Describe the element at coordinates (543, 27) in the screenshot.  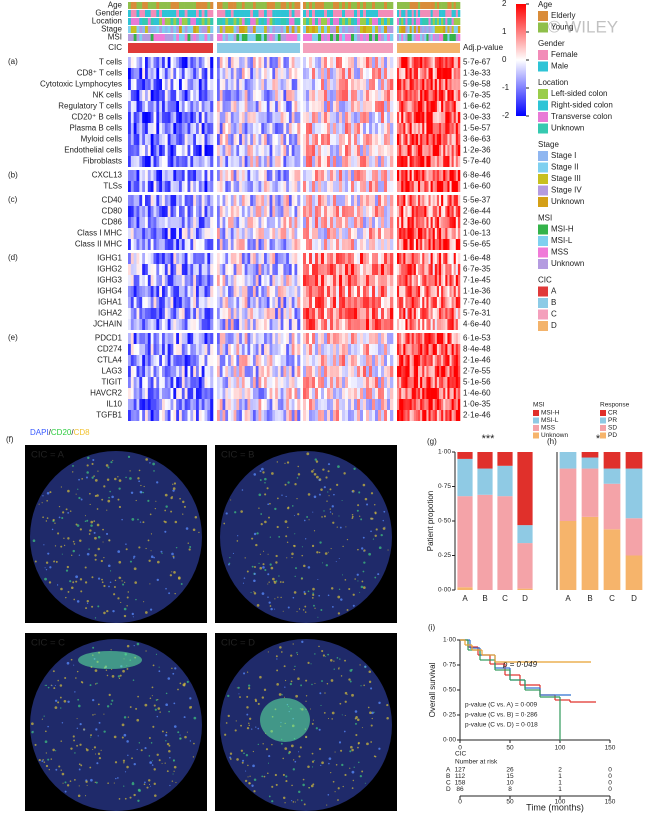
I see `legend-swatch` at that location.